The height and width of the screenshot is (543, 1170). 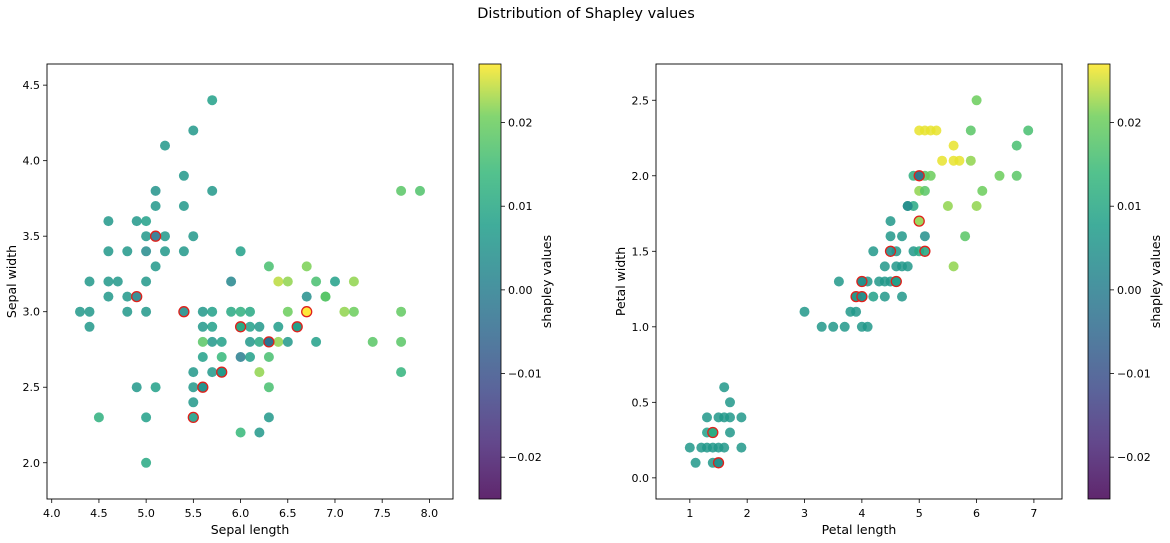 I want to click on y-tick-label: 0.5, so click(x=641, y=402).